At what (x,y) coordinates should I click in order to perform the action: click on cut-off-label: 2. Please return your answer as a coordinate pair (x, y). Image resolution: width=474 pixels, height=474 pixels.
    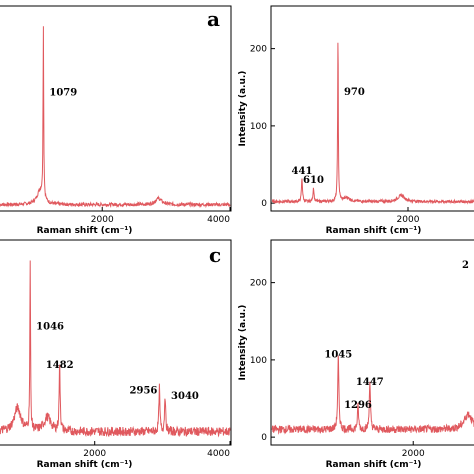
    Looking at the image, I should click on (465, 265).